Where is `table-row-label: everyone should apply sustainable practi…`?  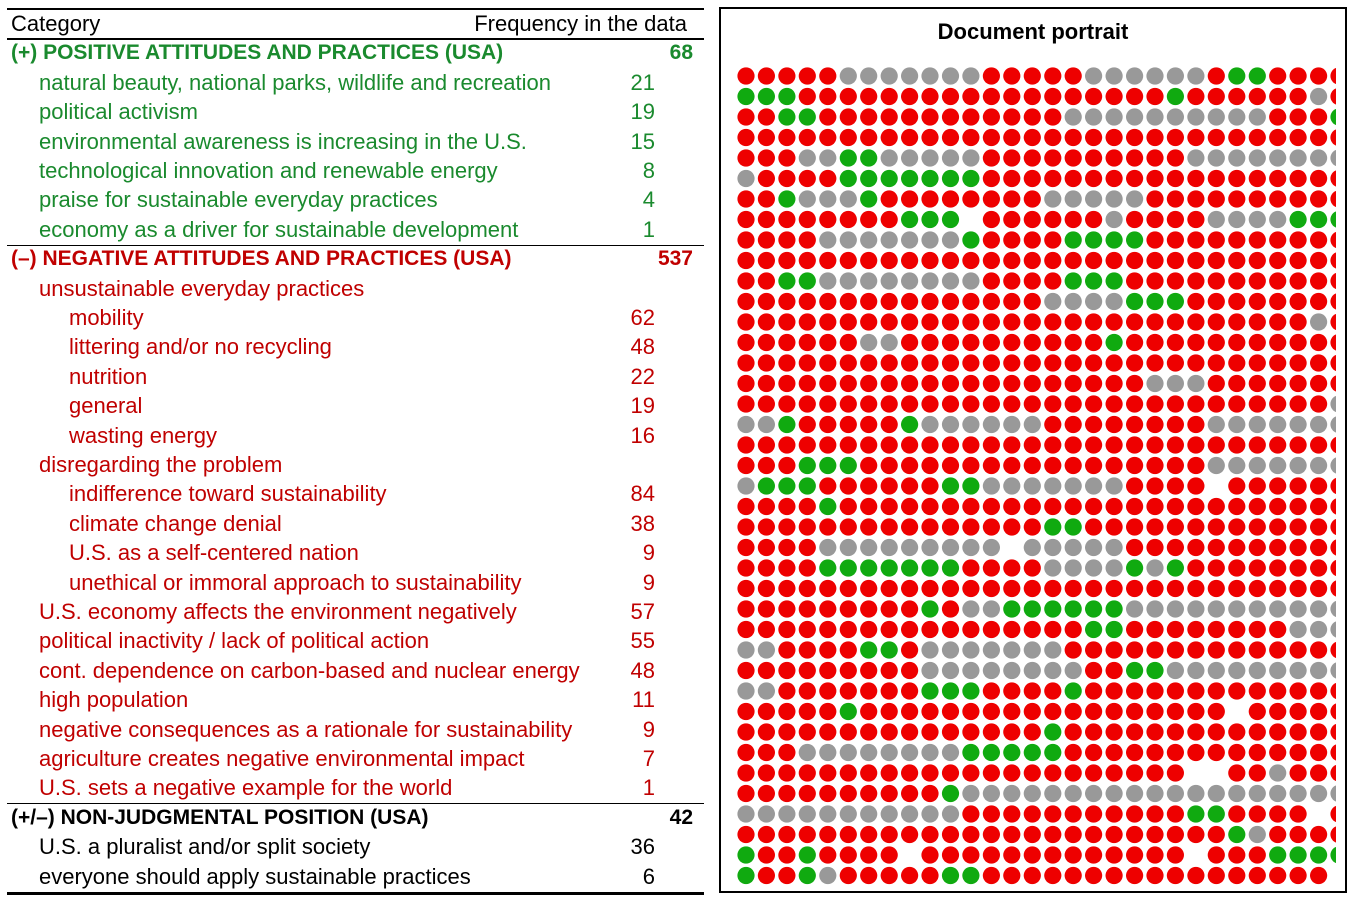
table-row-label: everyone should apply sustainable practi… is located at coordinates (255, 876).